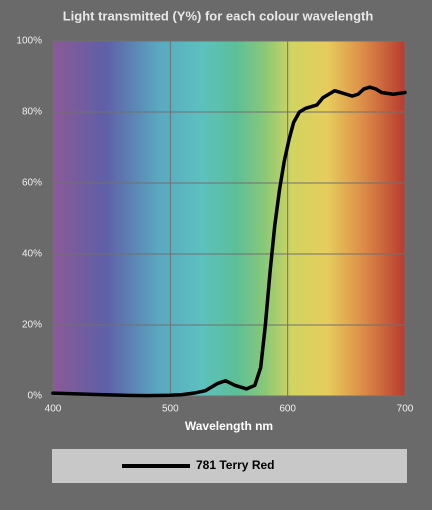 Image resolution: width=432 pixels, height=510 pixels. What do you see at coordinates (235, 465) in the screenshot?
I see `legend-label: 781 Terry Red` at bounding box center [235, 465].